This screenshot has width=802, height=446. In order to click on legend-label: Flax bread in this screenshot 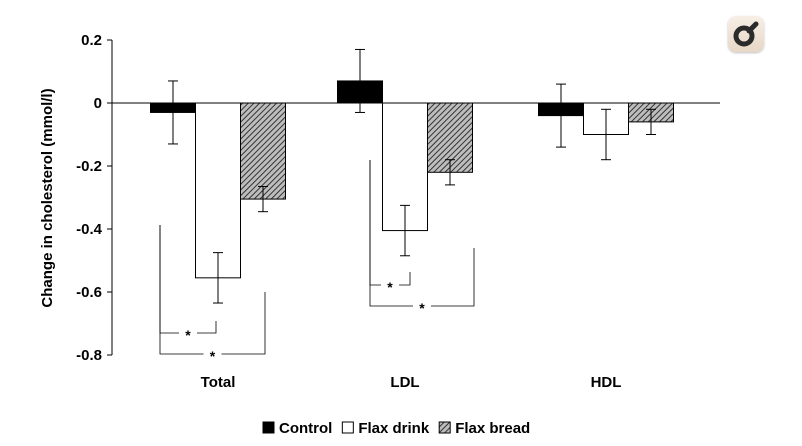, I will do `click(492, 428)`.